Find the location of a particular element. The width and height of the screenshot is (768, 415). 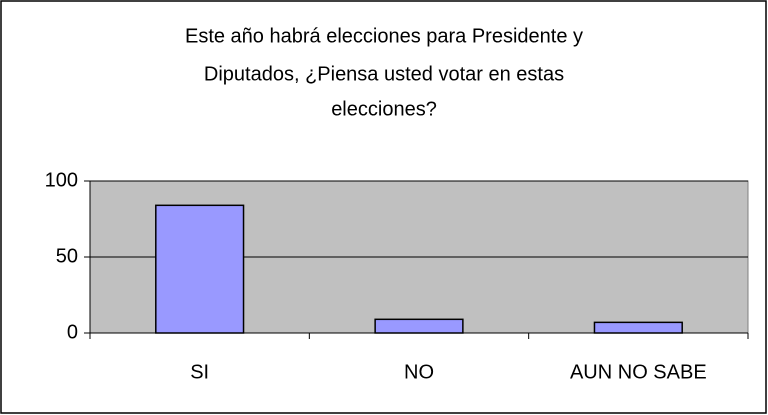

y-tick-label: 100 is located at coordinates (61, 180).